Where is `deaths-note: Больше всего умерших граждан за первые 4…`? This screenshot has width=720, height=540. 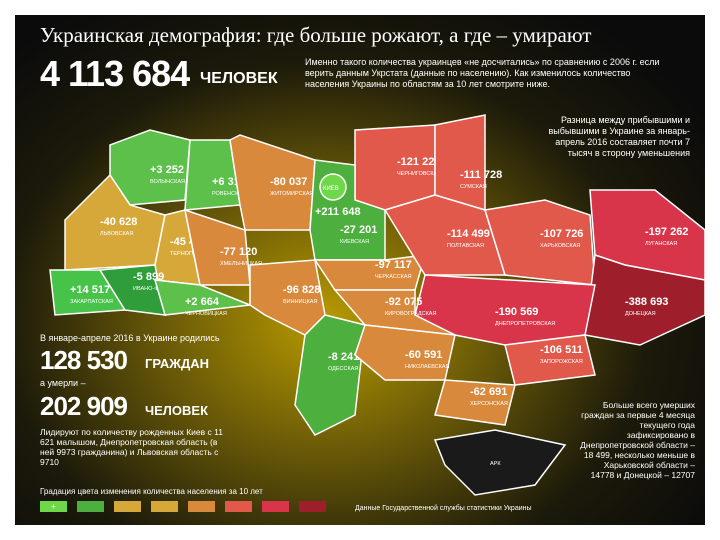
deaths-note: Больше всего умерших граждан за первые 4… is located at coordinates (637, 440).